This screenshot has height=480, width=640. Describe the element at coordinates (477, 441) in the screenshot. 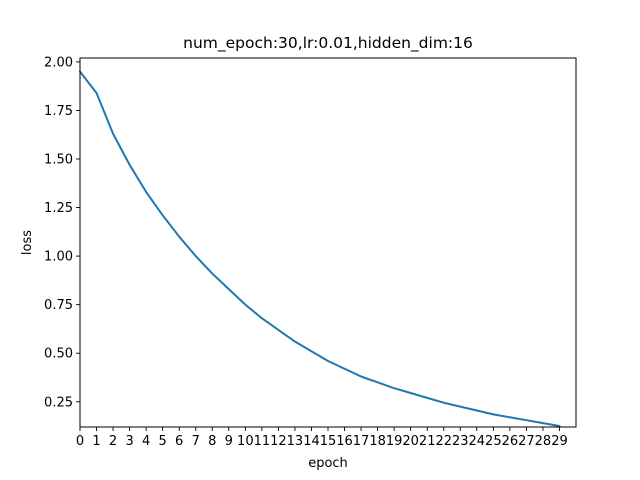

I see `x-tick-label: 24` at that location.